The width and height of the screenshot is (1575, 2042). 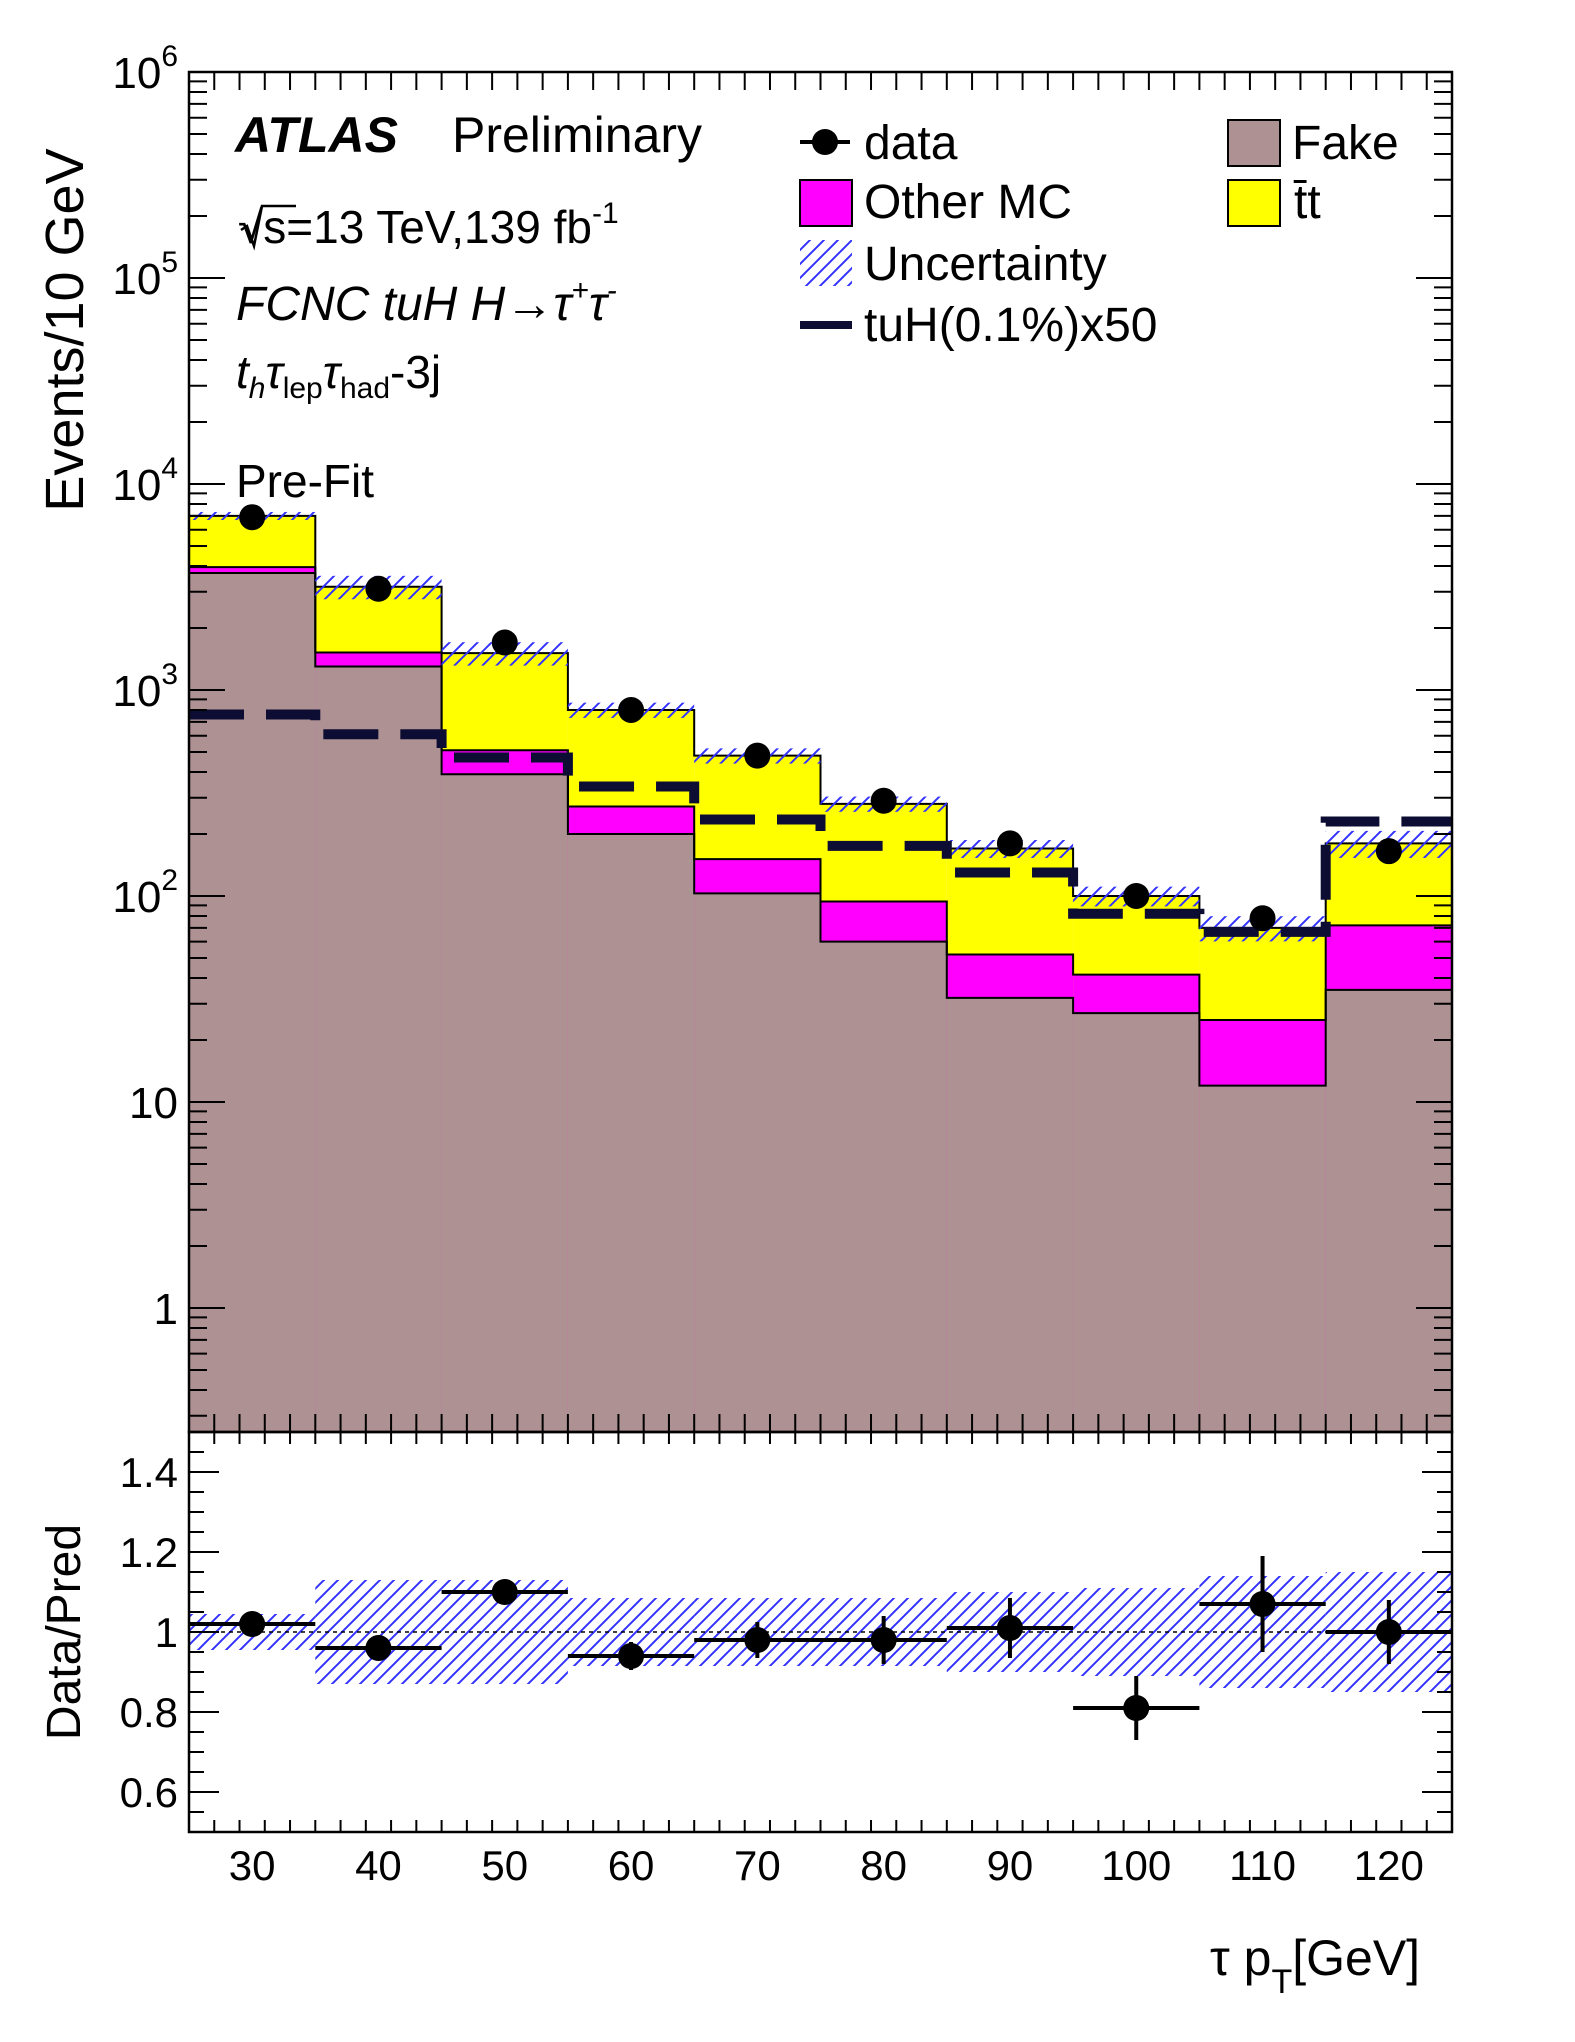 I want to click on y-tick-label-exp: 2, so click(x=169, y=880).